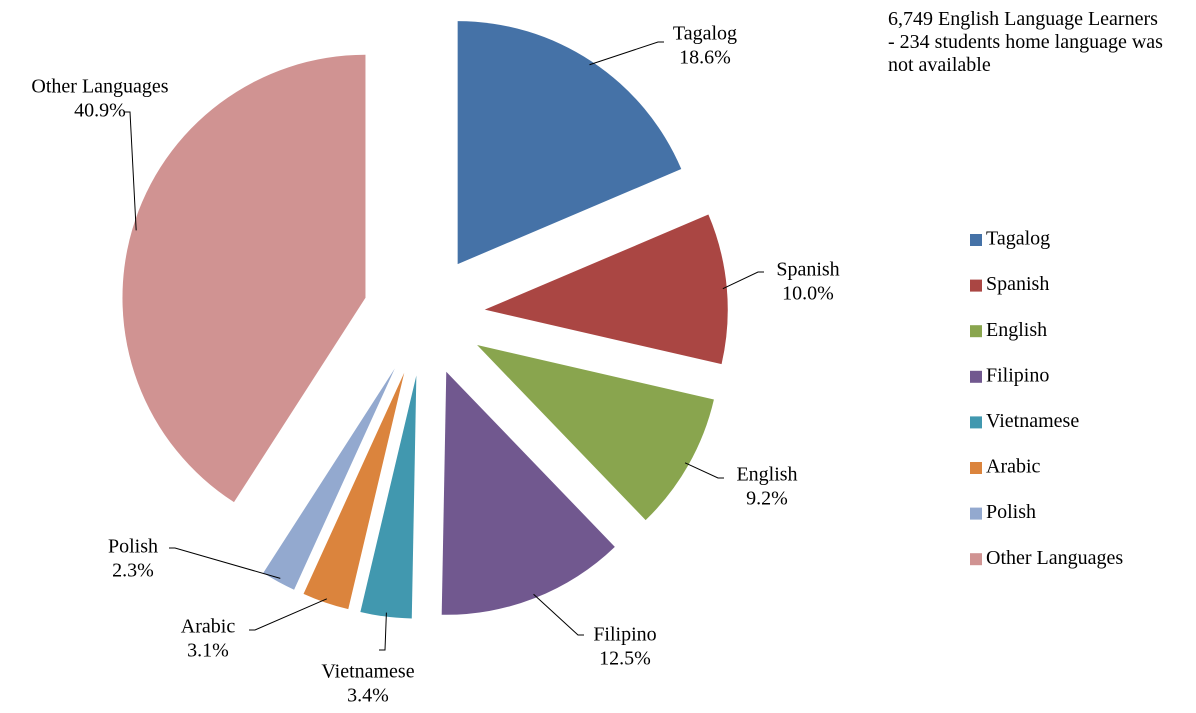  Describe the element at coordinates (808, 294) in the screenshot. I see `slice-value-label: 10.0%` at that location.